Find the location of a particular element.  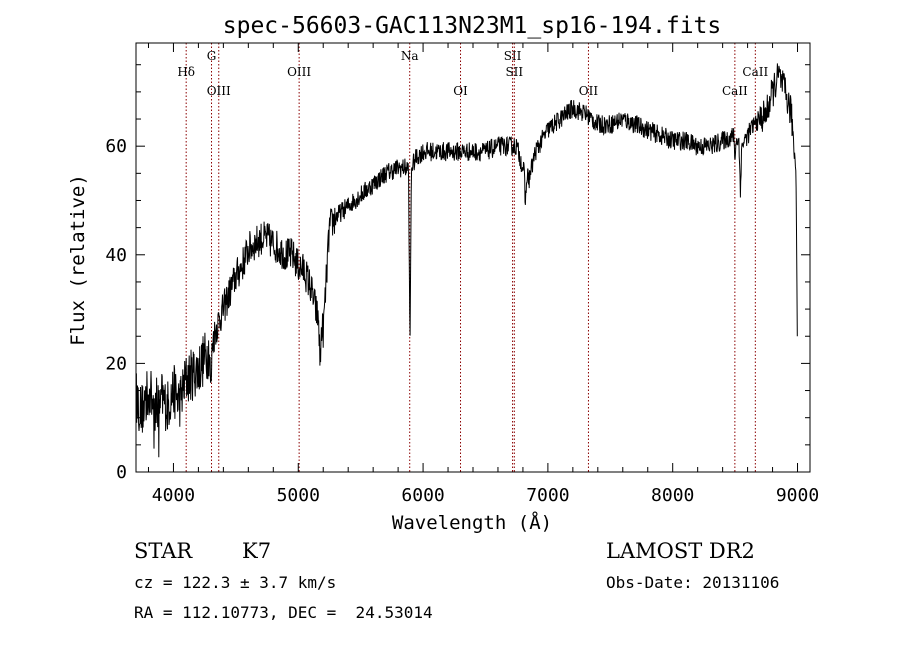

x-tick-label: 4000 is located at coordinates (173, 495).